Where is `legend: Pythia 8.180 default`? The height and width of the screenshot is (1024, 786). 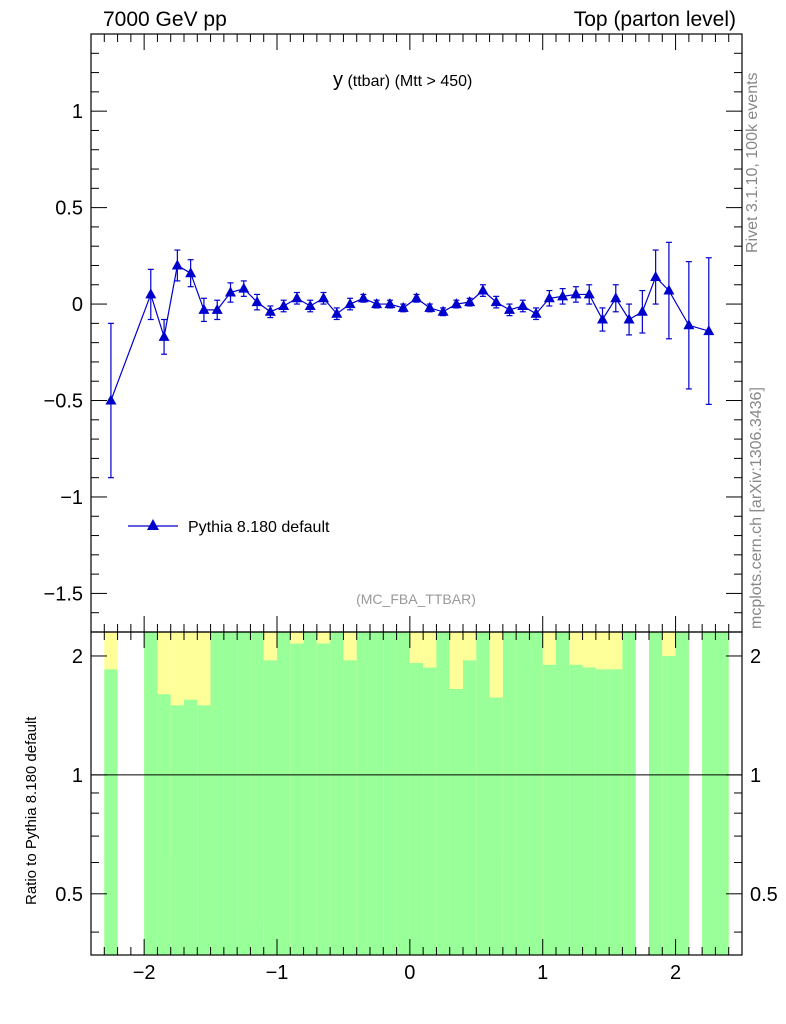 legend: Pythia 8.180 default is located at coordinates (229, 527).